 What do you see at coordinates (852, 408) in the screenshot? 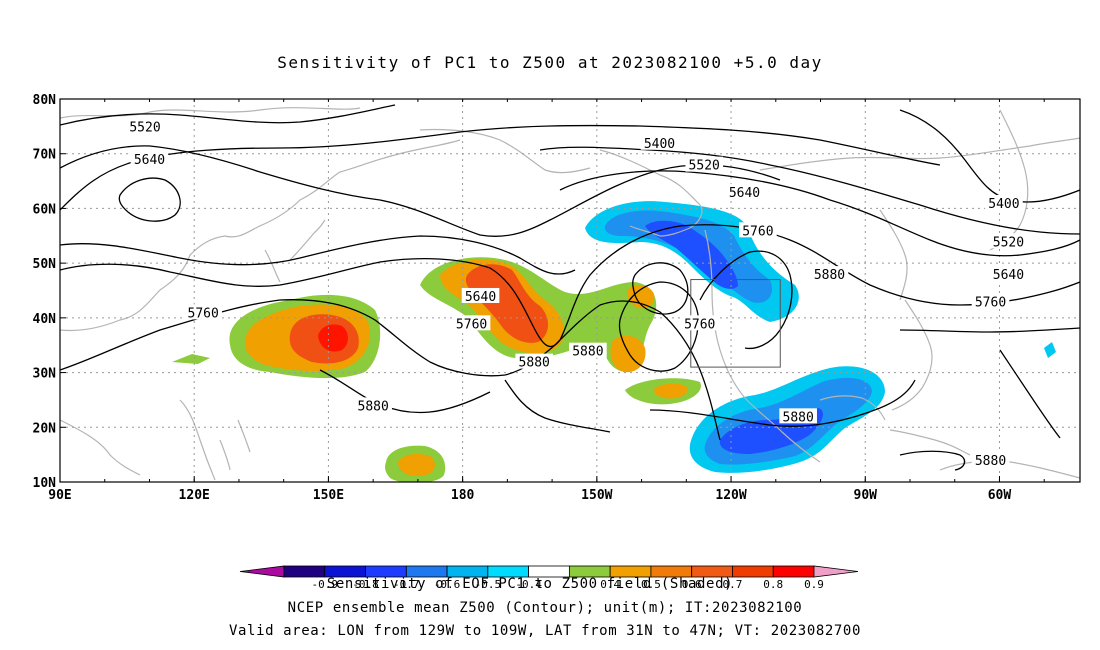
I see `coast-gulf-mexico` at bounding box center [852, 408].